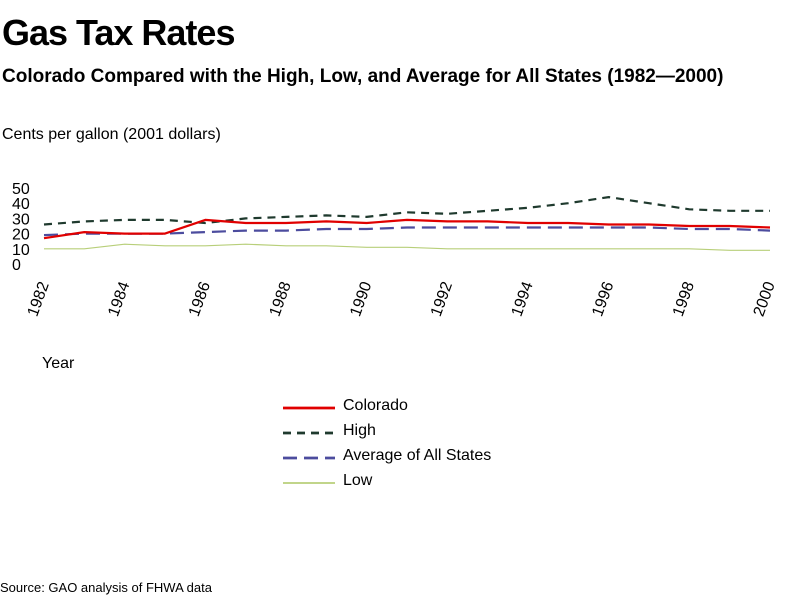 This screenshot has height=600, width=800. Describe the element at coordinates (417, 455) in the screenshot. I see `legend-label: Average of All States` at that location.